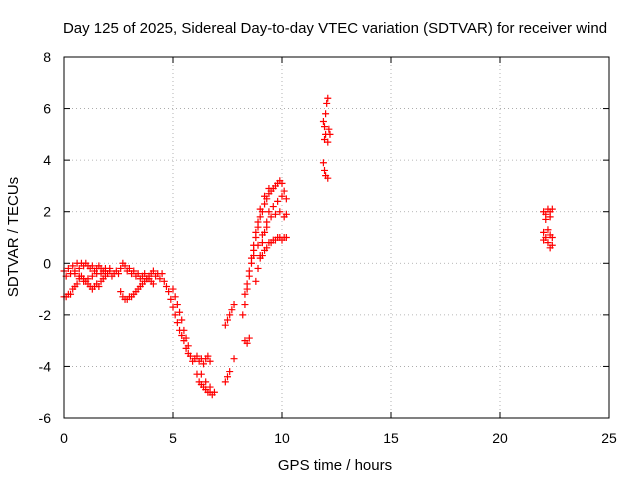 This screenshot has width=640, height=480. What do you see at coordinates (47, 212) in the screenshot?
I see `y-tick-label: 2` at bounding box center [47, 212].